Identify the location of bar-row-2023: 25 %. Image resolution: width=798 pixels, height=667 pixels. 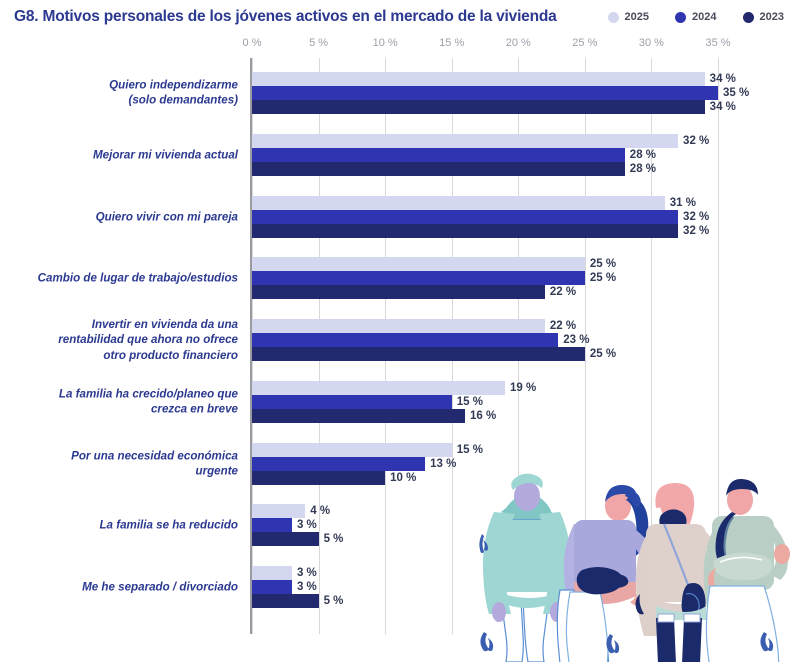
(485, 354).